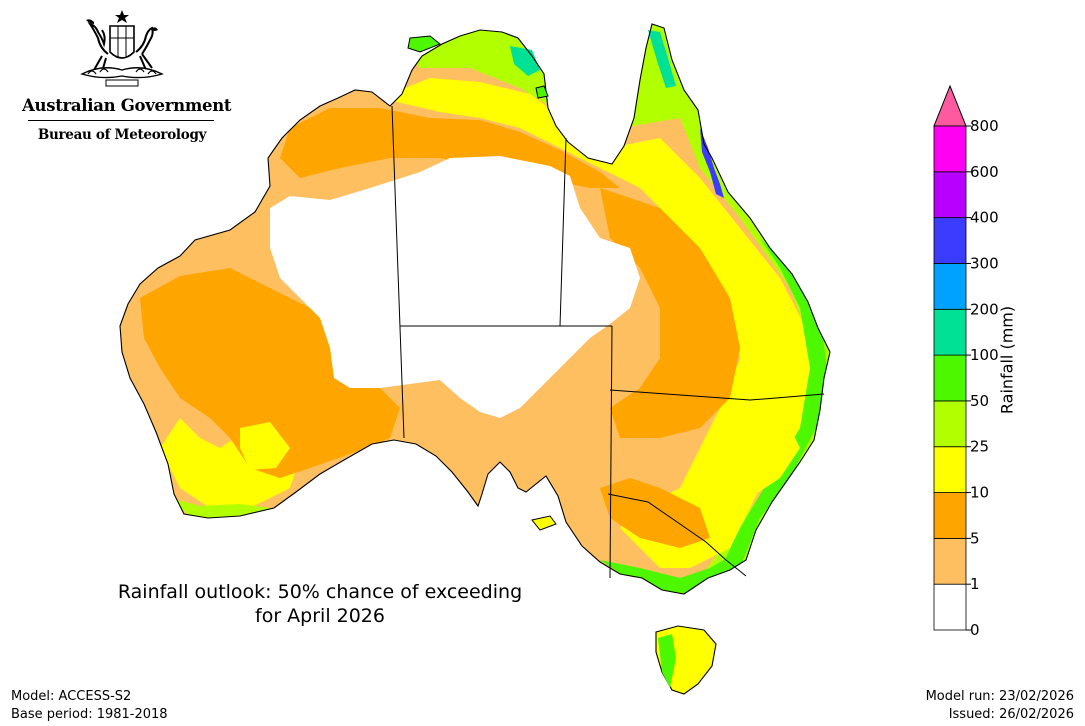 The height and width of the screenshot is (726, 1085). Describe the element at coordinates (320, 616) in the screenshot. I see `title-line-2: for April 2026` at that location.